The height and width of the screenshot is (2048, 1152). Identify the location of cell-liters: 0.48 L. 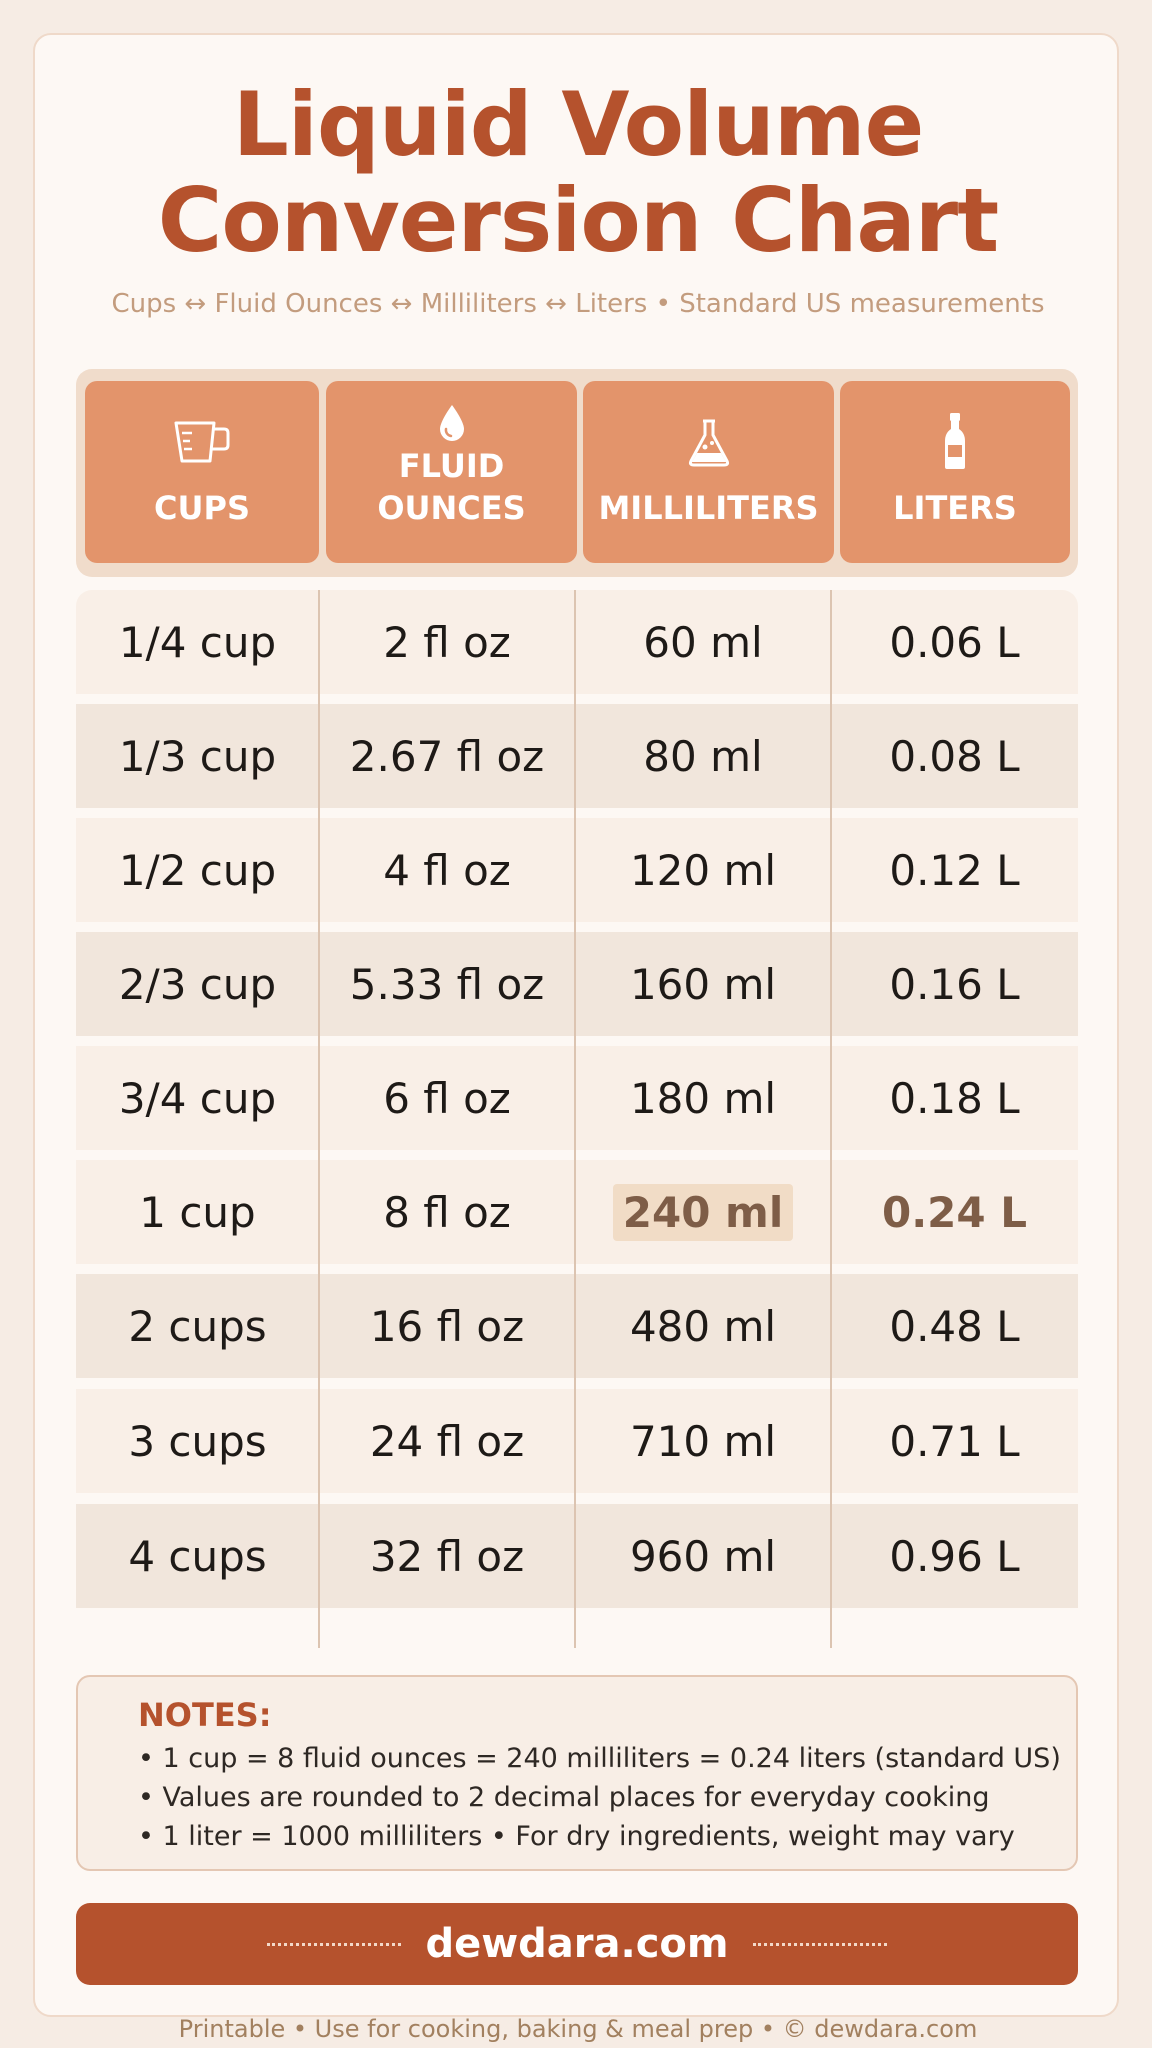
(954, 1326).